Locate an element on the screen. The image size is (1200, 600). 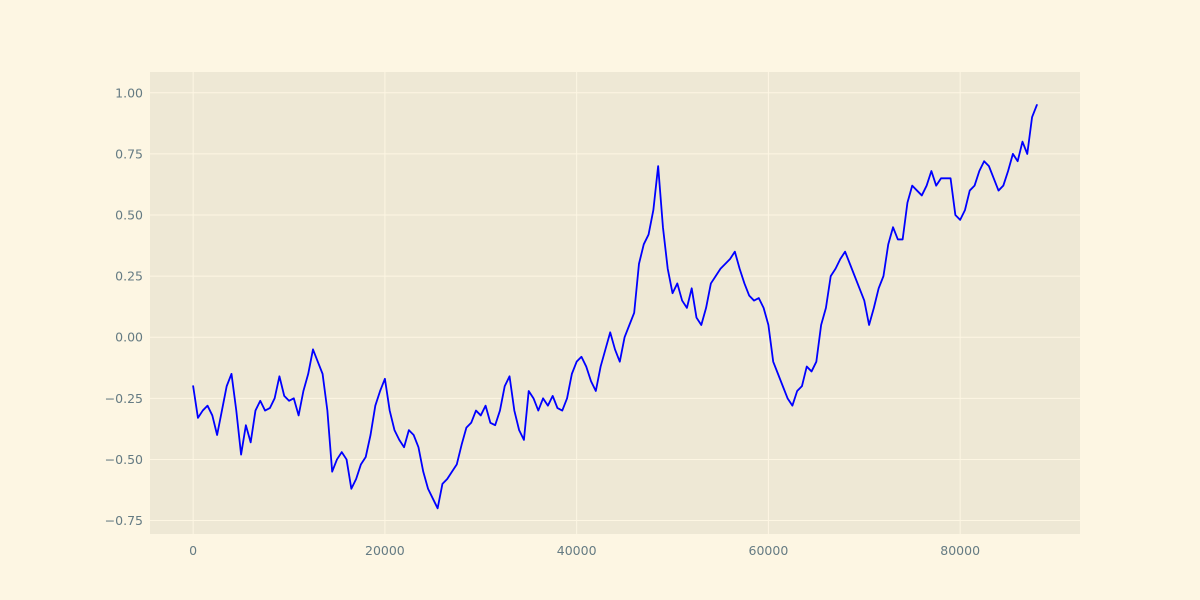
y-tick-label: 0.25 is located at coordinates (129, 276).